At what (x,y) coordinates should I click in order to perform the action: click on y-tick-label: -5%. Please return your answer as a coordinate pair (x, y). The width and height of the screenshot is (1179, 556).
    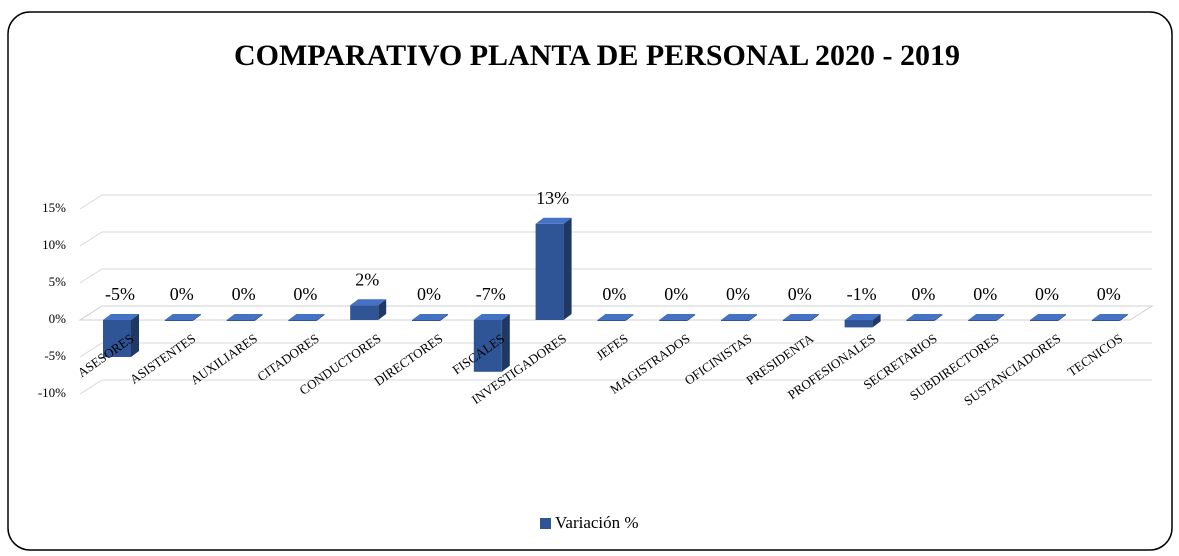
    Looking at the image, I should click on (55, 355).